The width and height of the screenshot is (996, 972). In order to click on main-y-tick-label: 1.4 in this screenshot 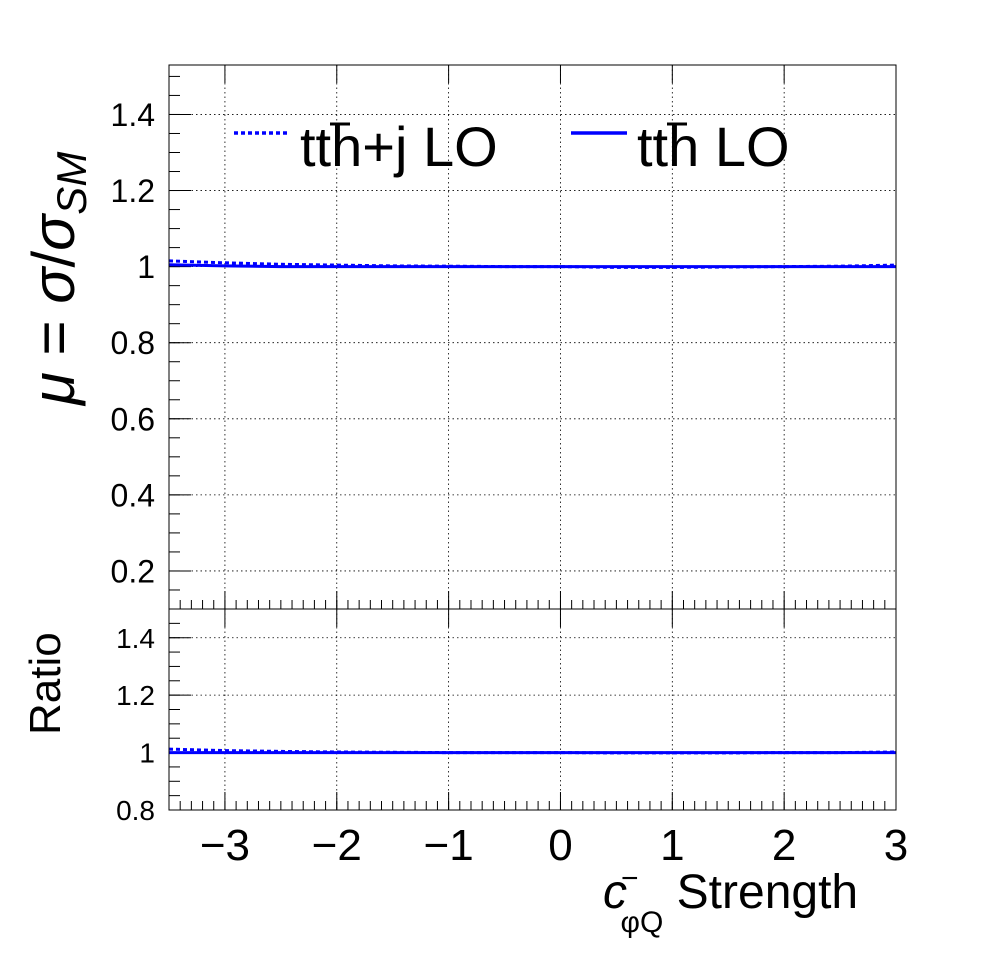, I will do `click(133, 115)`.